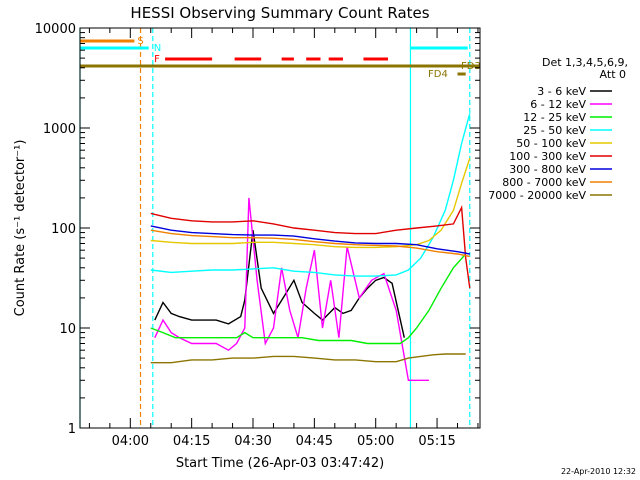  Describe the element at coordinates (436, 441) in the screenshot. I see `x-tick-label: 05:15` at that location.